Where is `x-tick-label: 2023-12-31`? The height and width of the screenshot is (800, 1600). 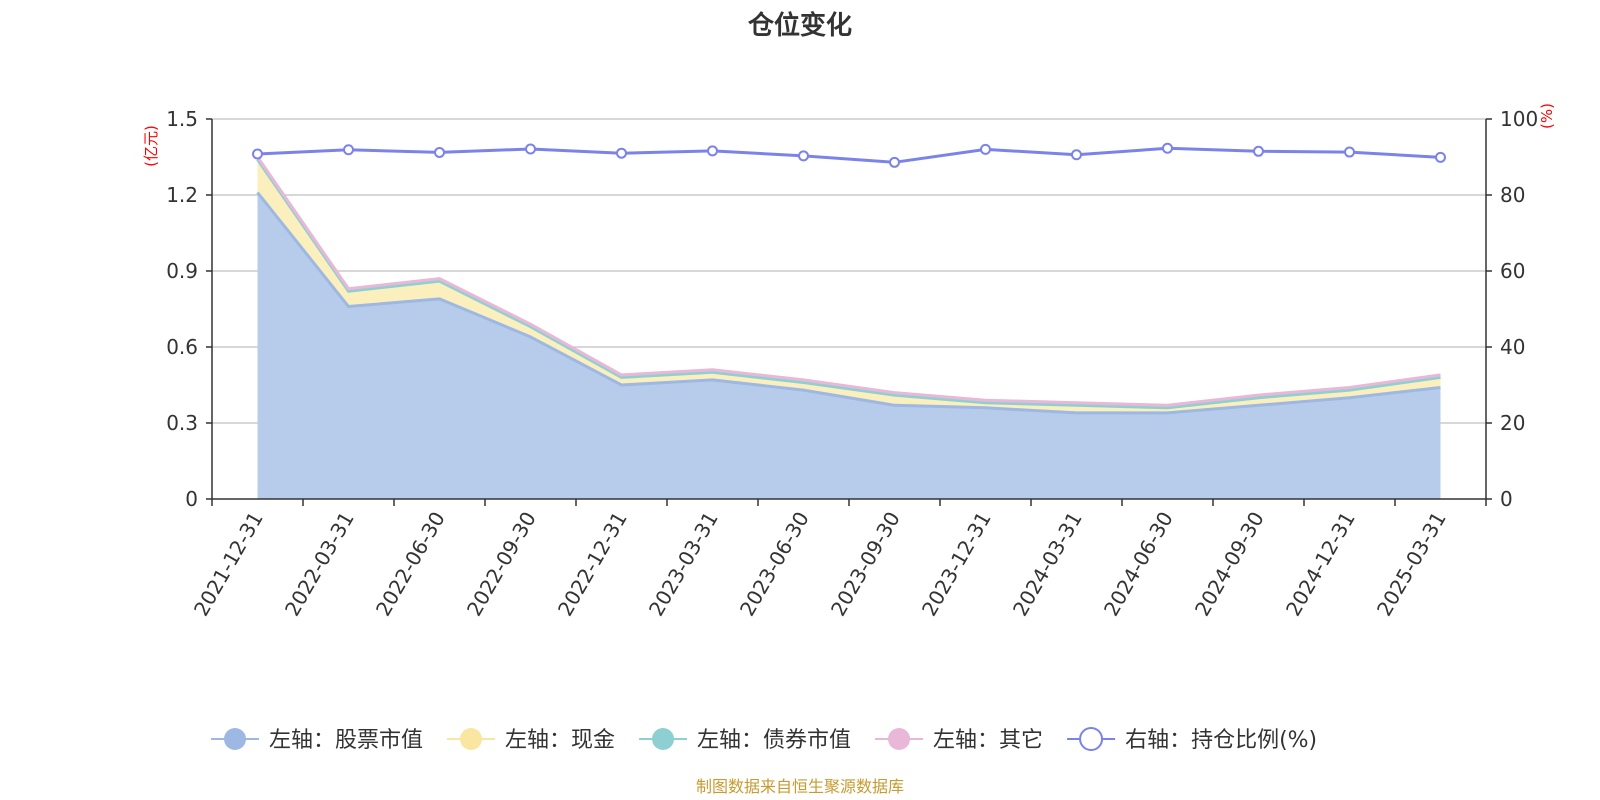 x-tick-label: 2023-12-31 is located at coordinates (956, 564).